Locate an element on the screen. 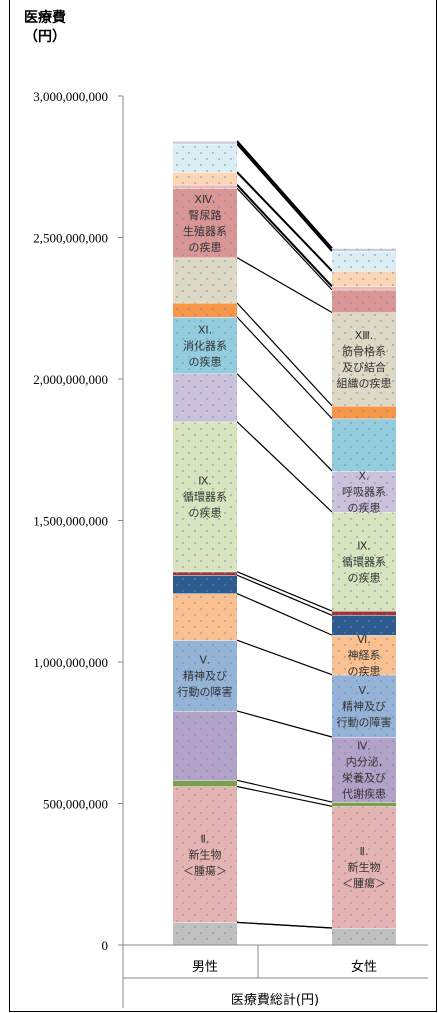 This screenshot has height=1013, width=438. y-tick-label: 1,500,000,000 is located at coordinates (70, 521).